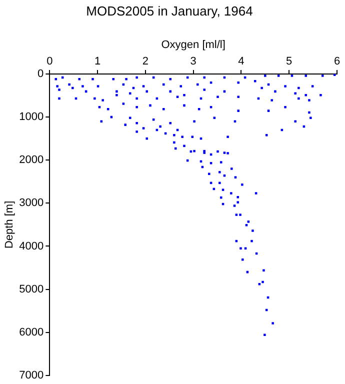 This screenshot has height=384, width=345. What do you see at coordinates (31, 332) in the screenshot?
I see `y-tick-label: 6000` at bounding box center [31, 332].